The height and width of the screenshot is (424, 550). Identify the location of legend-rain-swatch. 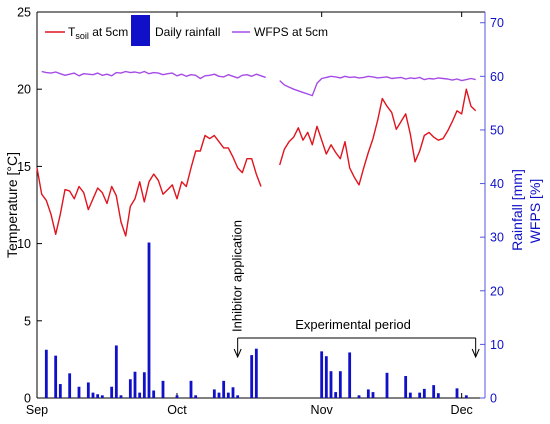
(140, 30).